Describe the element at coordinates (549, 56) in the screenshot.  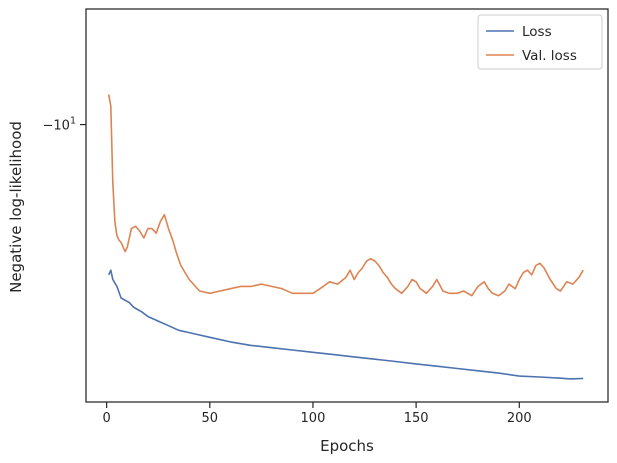
I see `legend-val-loss-label: Val. loss` at that location.